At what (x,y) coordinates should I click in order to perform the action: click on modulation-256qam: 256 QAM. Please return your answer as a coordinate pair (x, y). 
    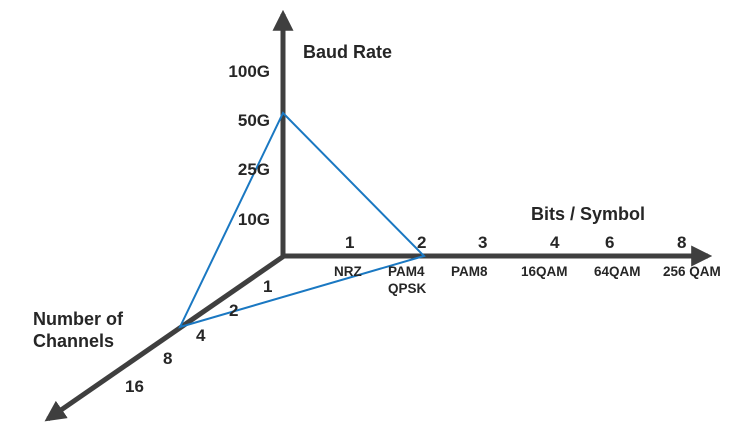
    Looking at the image, I should click on (692, 271).